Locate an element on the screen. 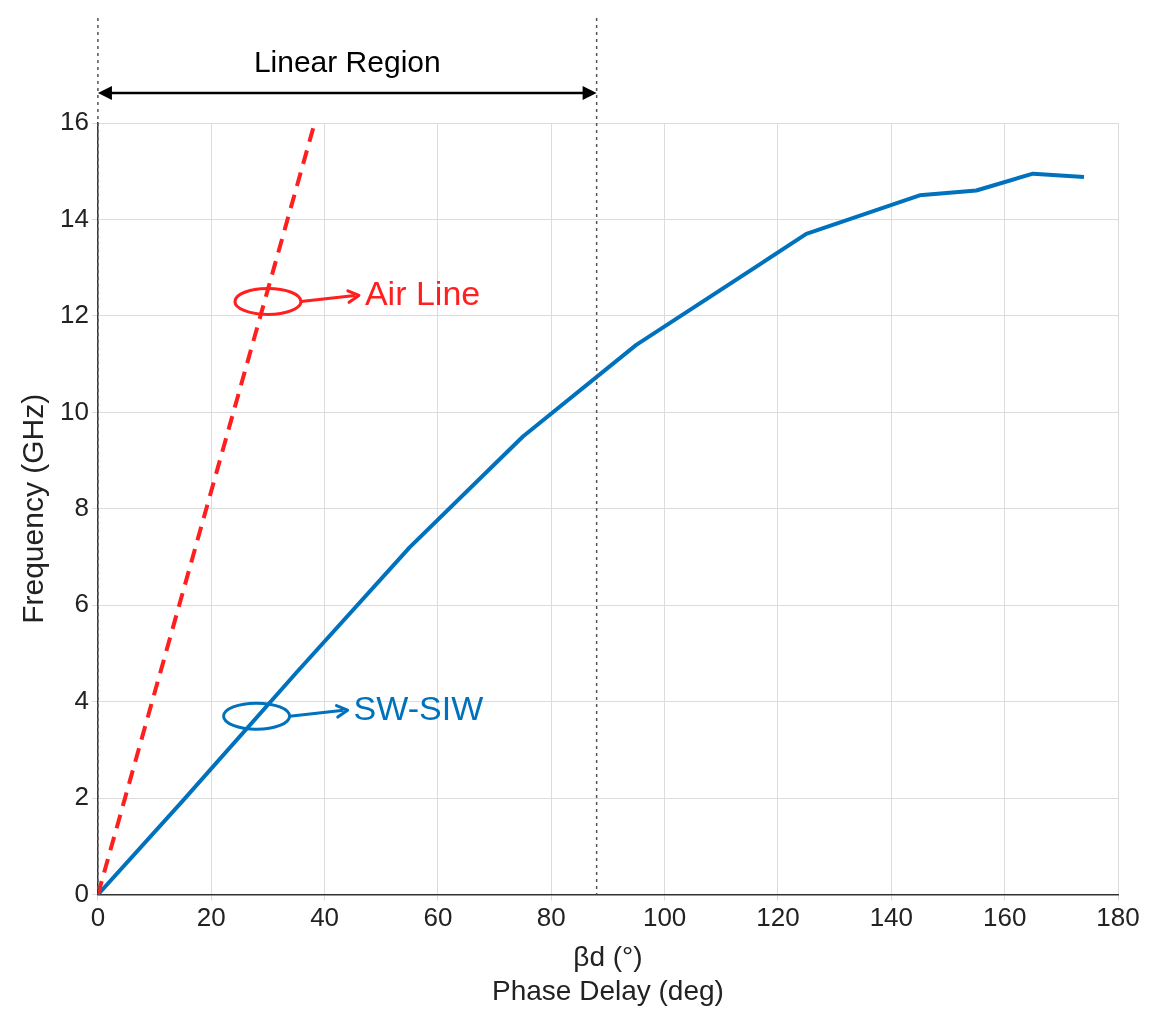  y-tick-label: 12 is located at coordinates (74, 314).